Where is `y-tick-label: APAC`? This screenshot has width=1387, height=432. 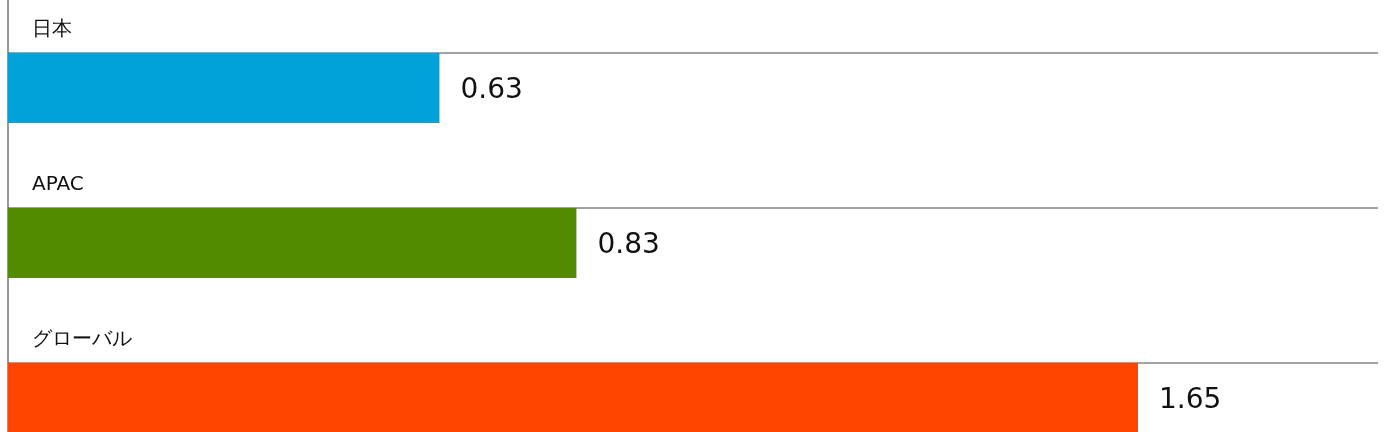
y-tick-label: APAC is located at coordinates (58, 183).